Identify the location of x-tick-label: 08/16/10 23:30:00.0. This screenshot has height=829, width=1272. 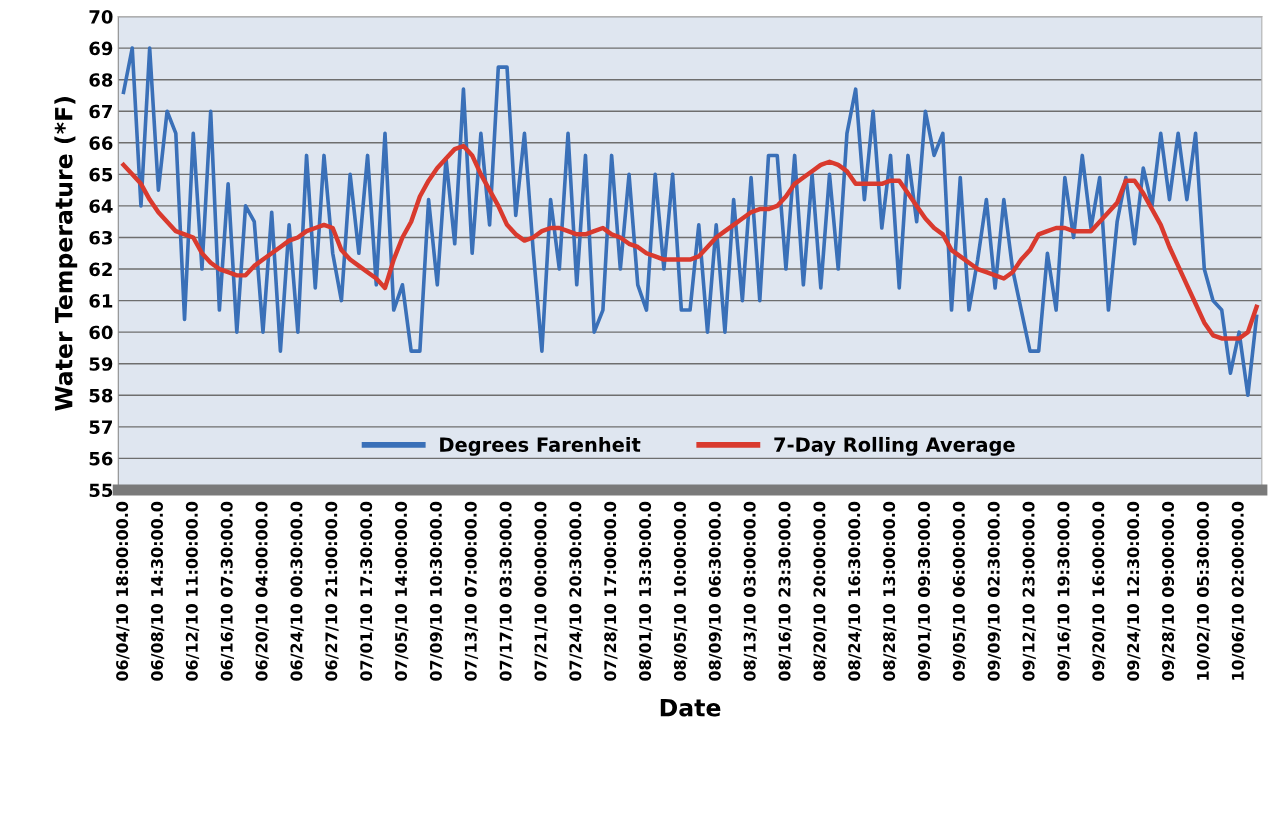
(785, 591).